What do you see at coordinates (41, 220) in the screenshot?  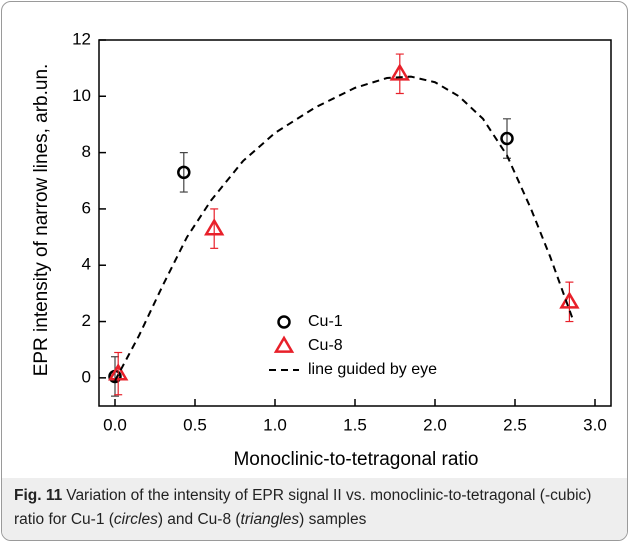 I see `y-axis-title: EPR intensity of narrow lines, arb.un.` at bounding box center [41, 220].